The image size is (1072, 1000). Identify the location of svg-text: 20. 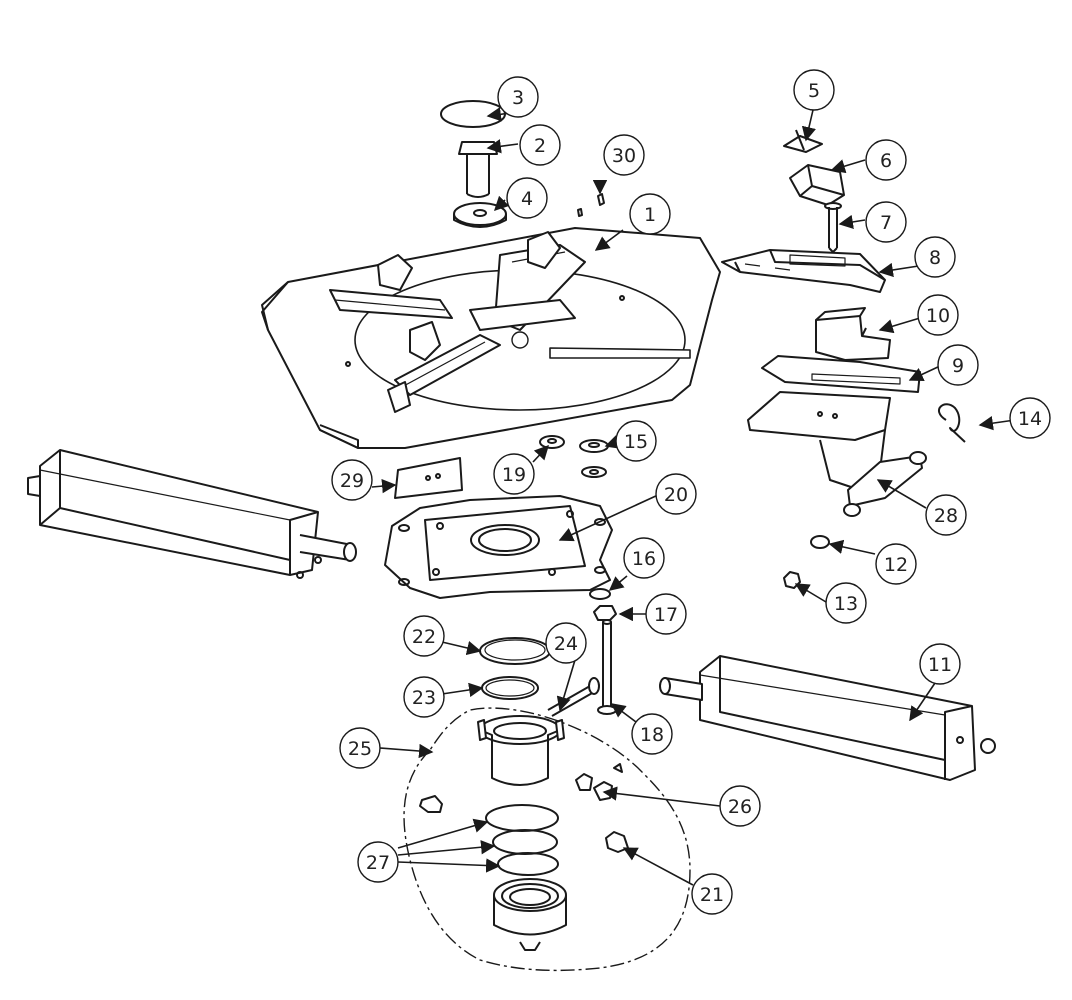
(676, 495).